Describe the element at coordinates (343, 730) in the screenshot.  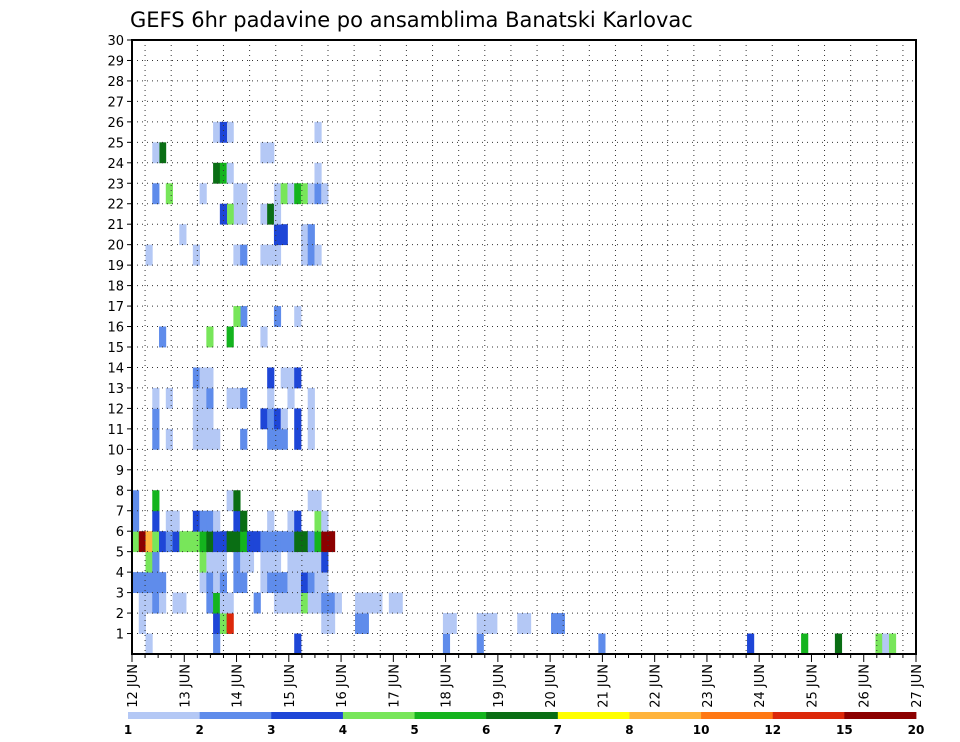
I see `colorbar-label: 4` at that location.